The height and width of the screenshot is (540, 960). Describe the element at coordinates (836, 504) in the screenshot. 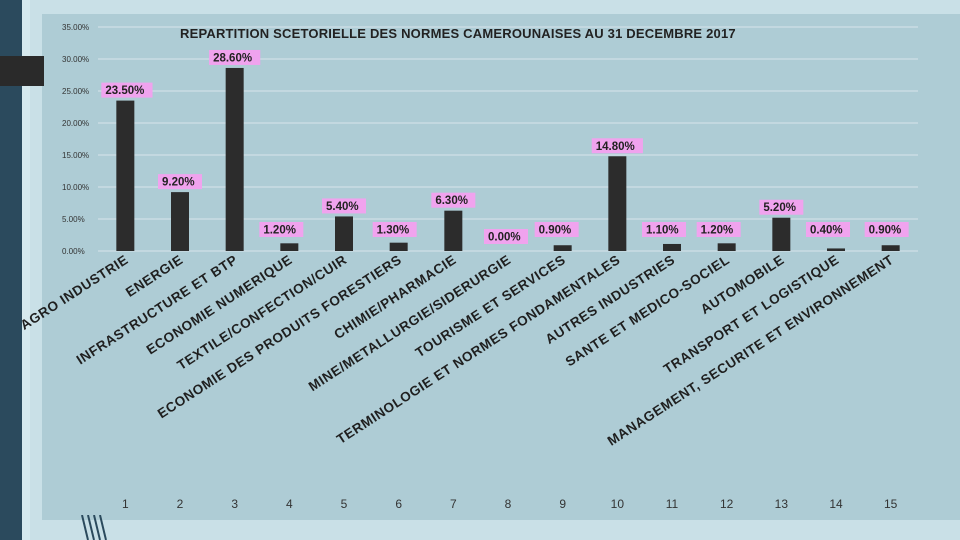

I see `category-index: 14` at that location.